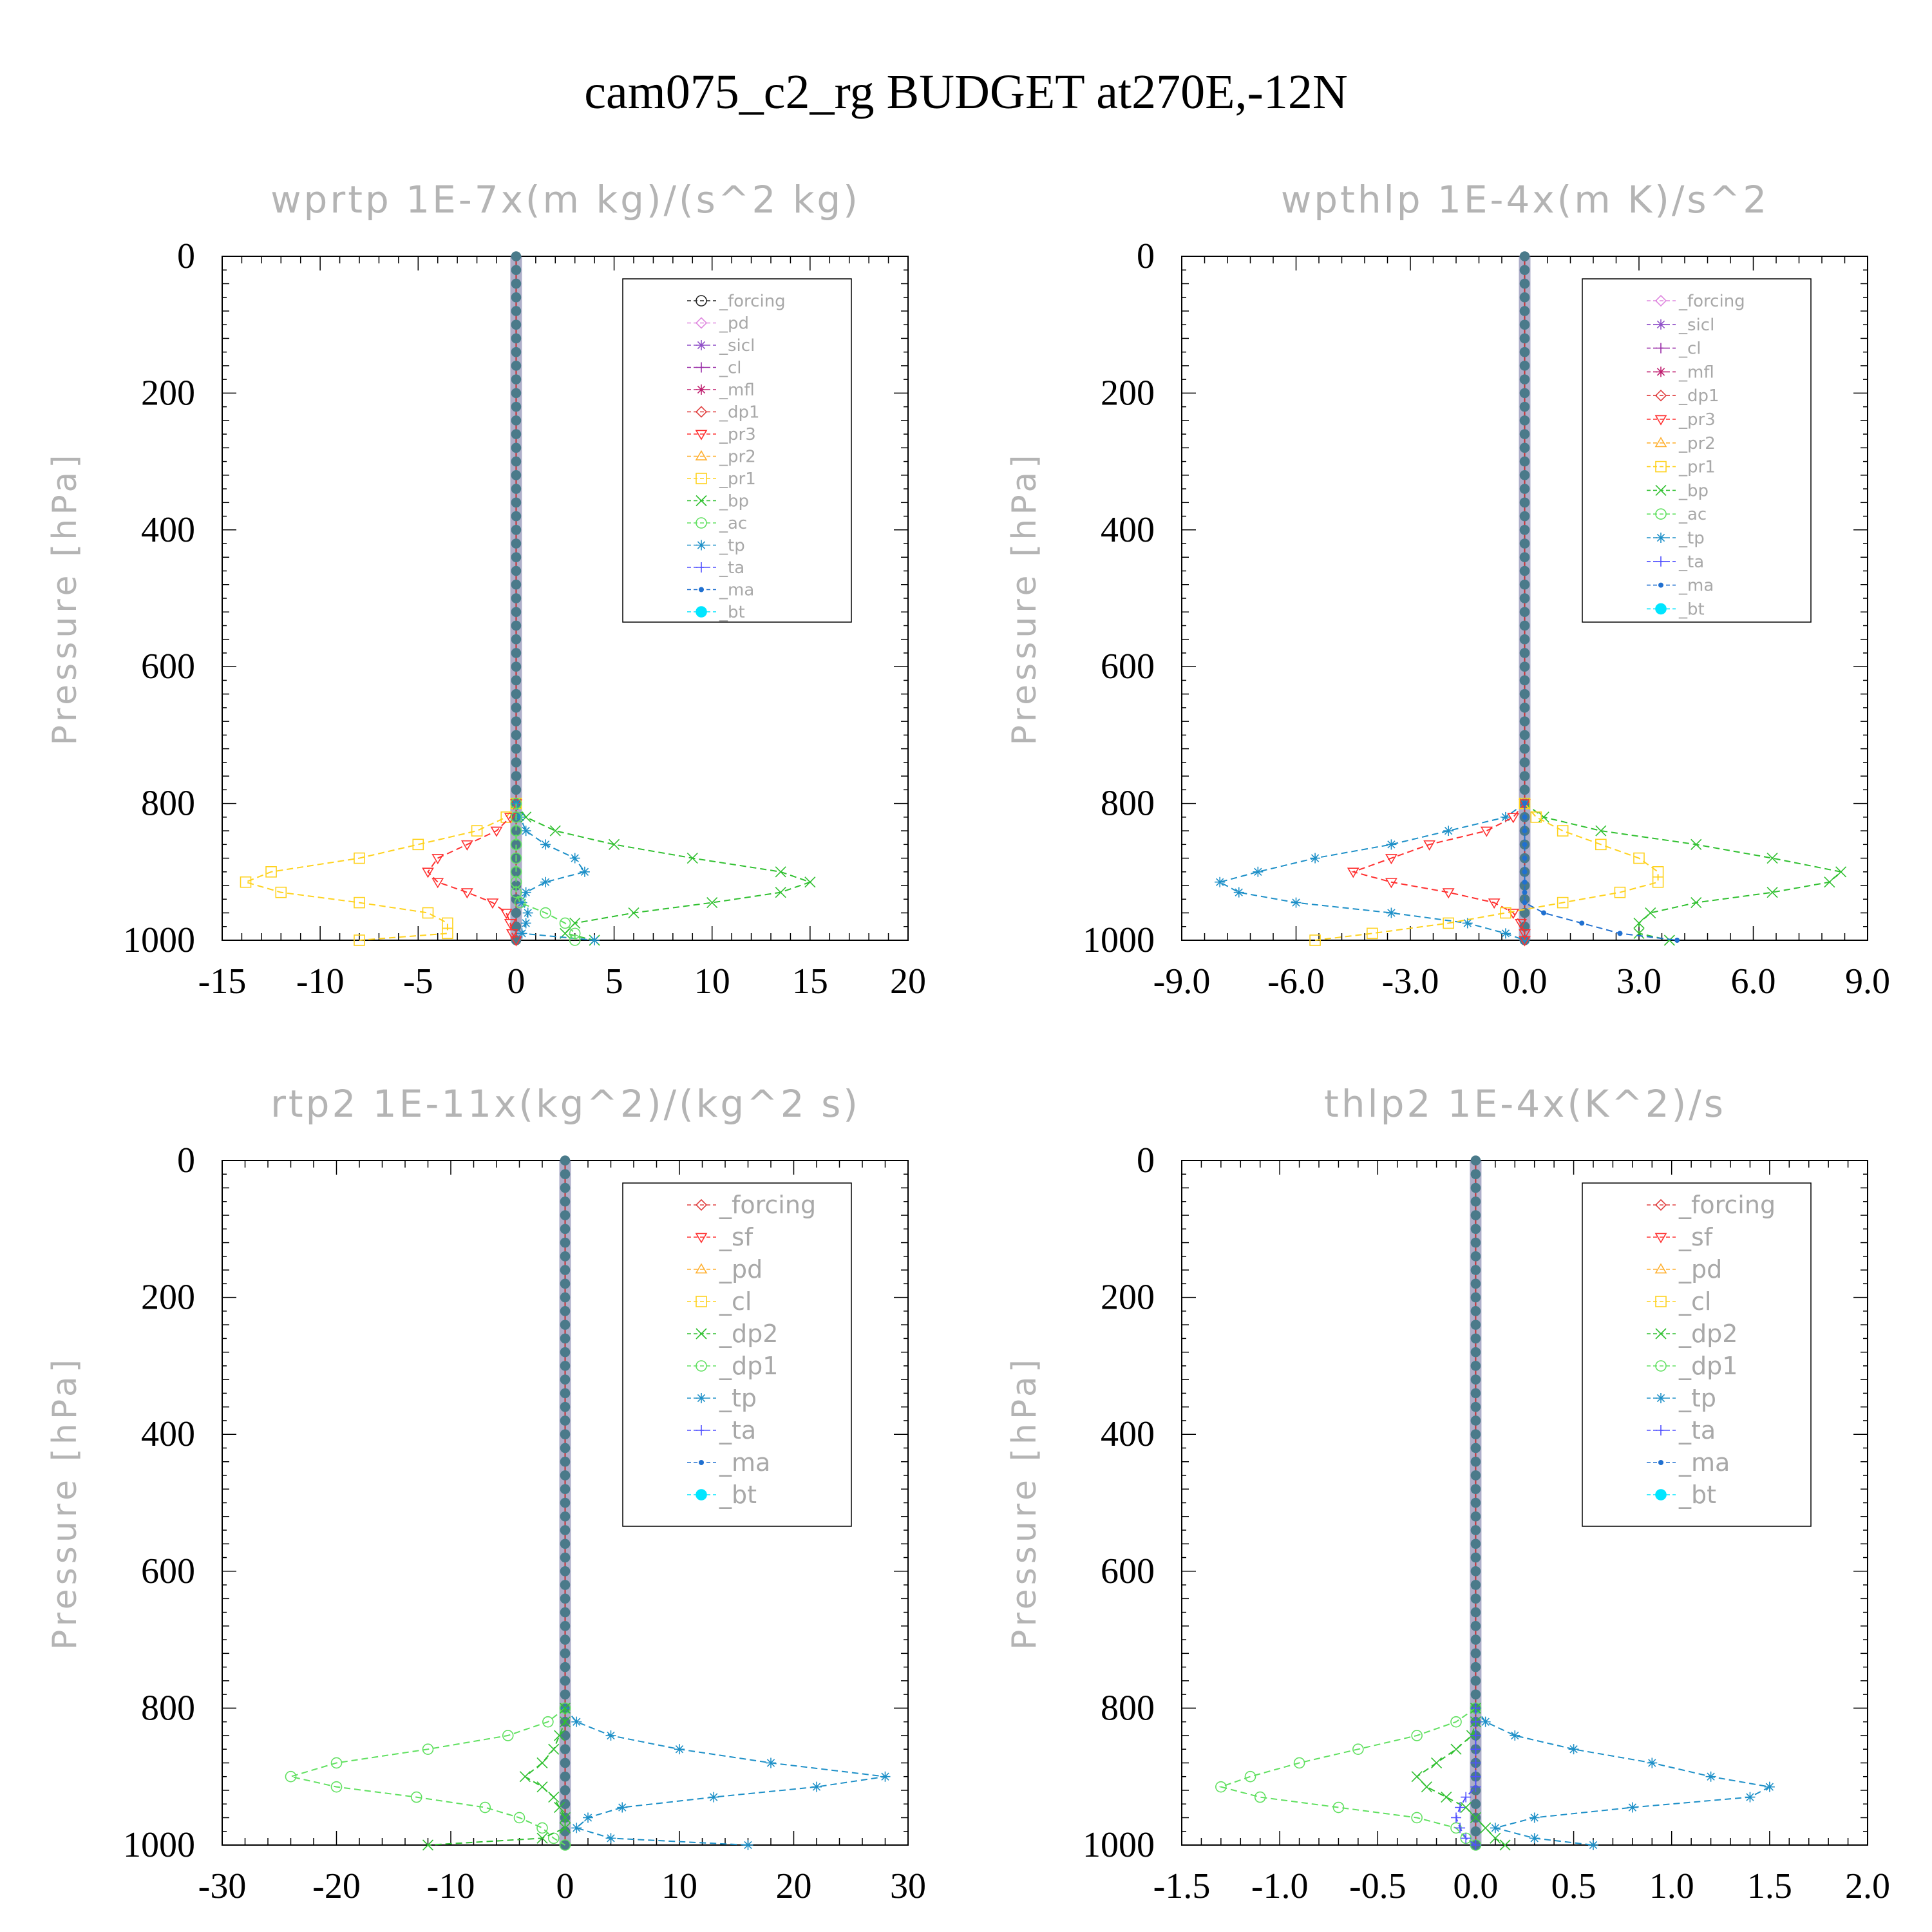  I want to click on x-tick-label: 1.0, so click(1671, 1886).